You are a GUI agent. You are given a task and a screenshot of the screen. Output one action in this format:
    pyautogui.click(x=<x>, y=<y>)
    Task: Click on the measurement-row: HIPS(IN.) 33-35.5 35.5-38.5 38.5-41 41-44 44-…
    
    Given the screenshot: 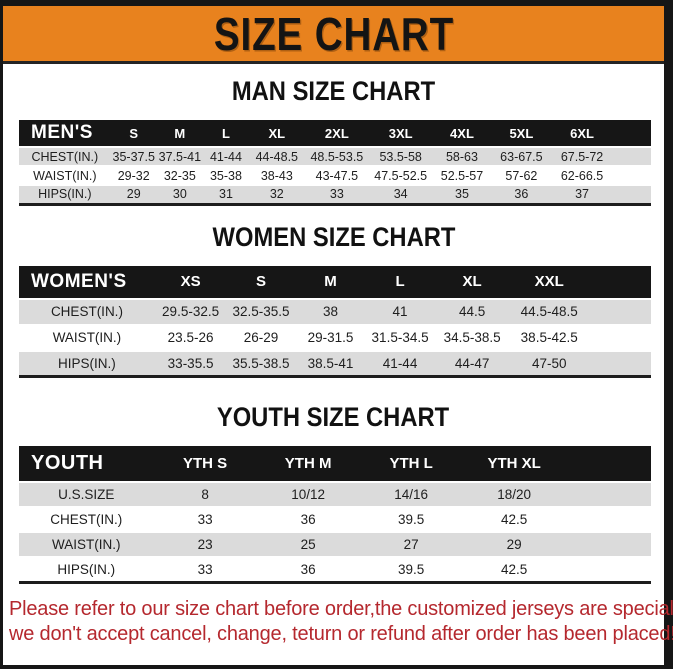 What is the action you would take?
    pyautogui.click(x=335, y=363)
    